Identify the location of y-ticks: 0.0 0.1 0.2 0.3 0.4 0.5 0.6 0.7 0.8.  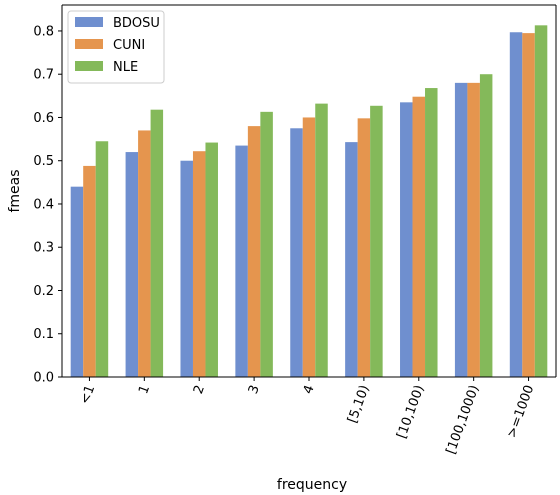
(47, 205).